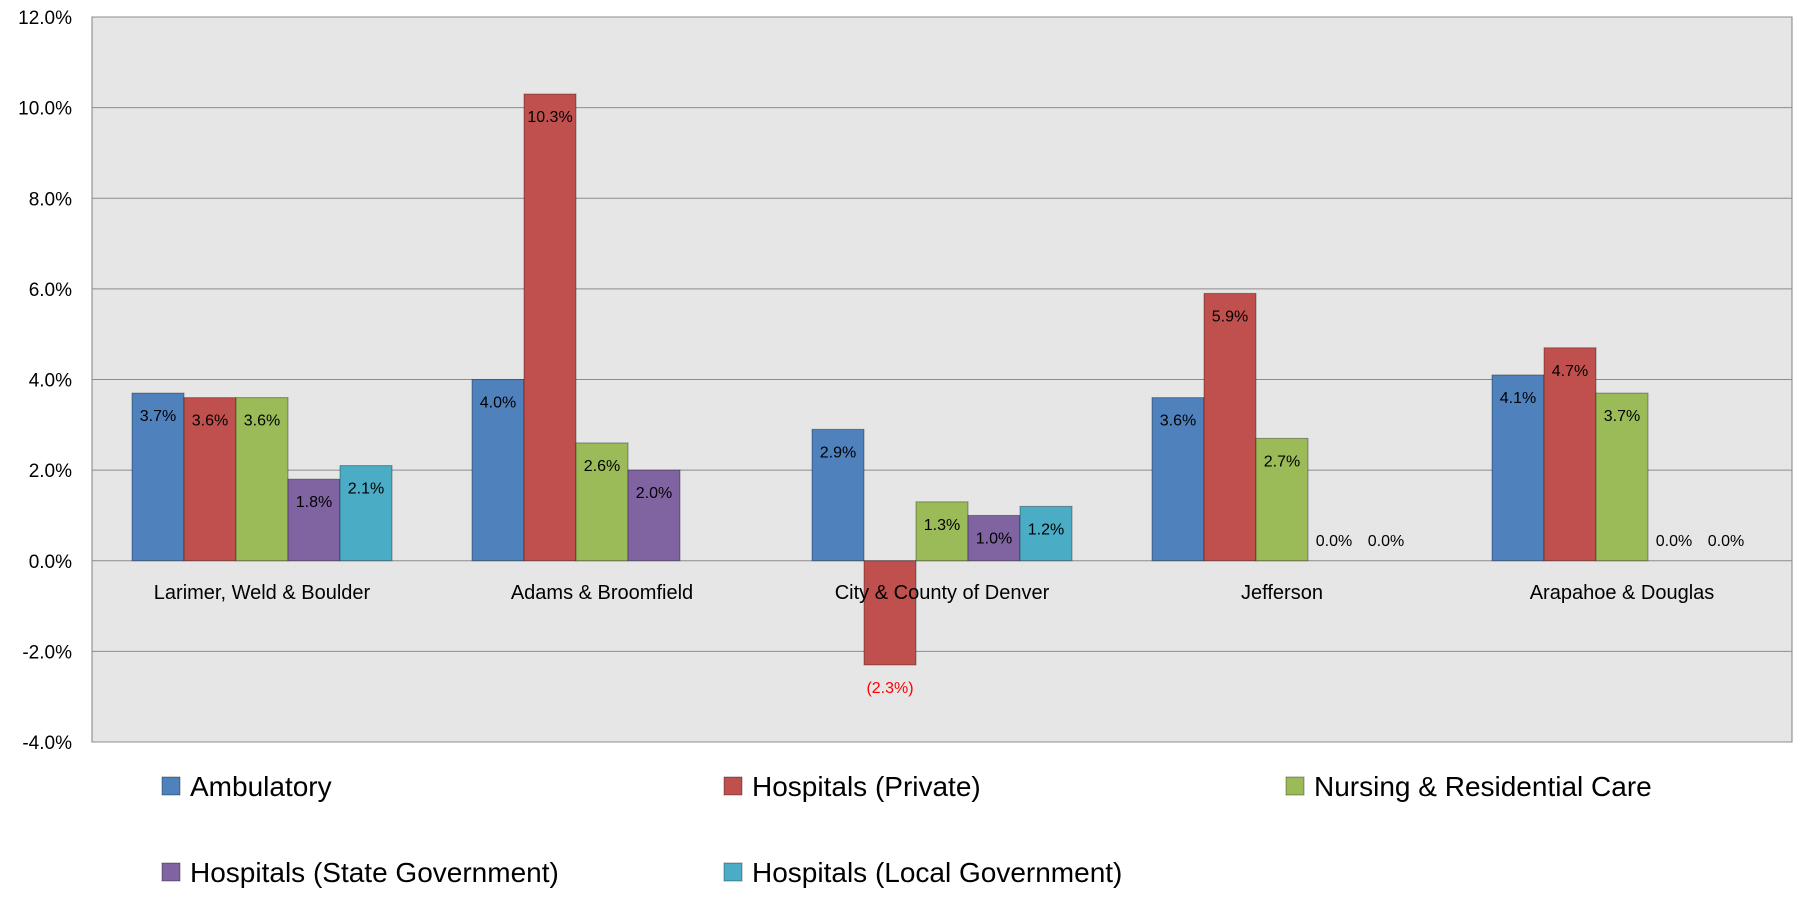 The height and width of the screenshot is (898, 1794). I want to click on y-tick-label: 0.0%, so click(50, 562).